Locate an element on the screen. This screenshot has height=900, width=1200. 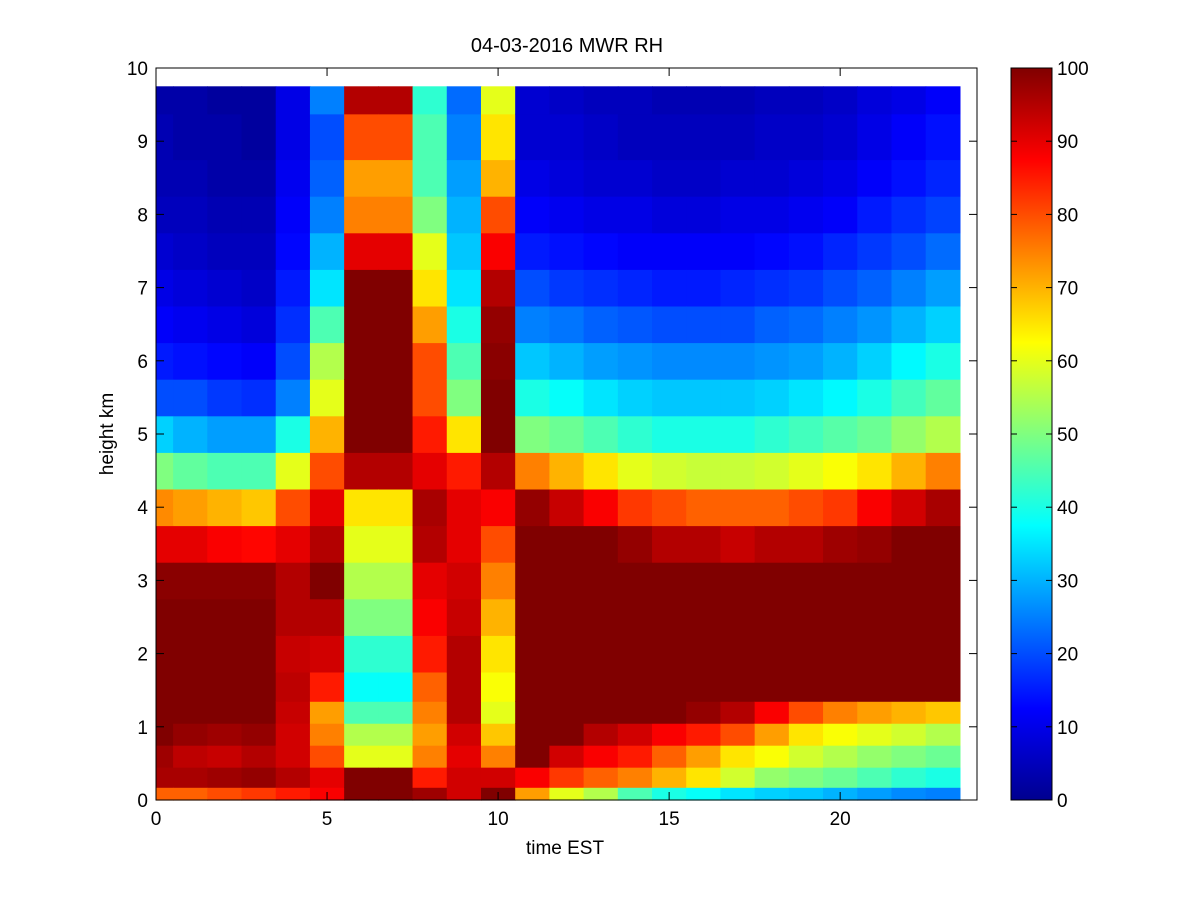
y-axis-label: height km is located at coordinates (107, 434).